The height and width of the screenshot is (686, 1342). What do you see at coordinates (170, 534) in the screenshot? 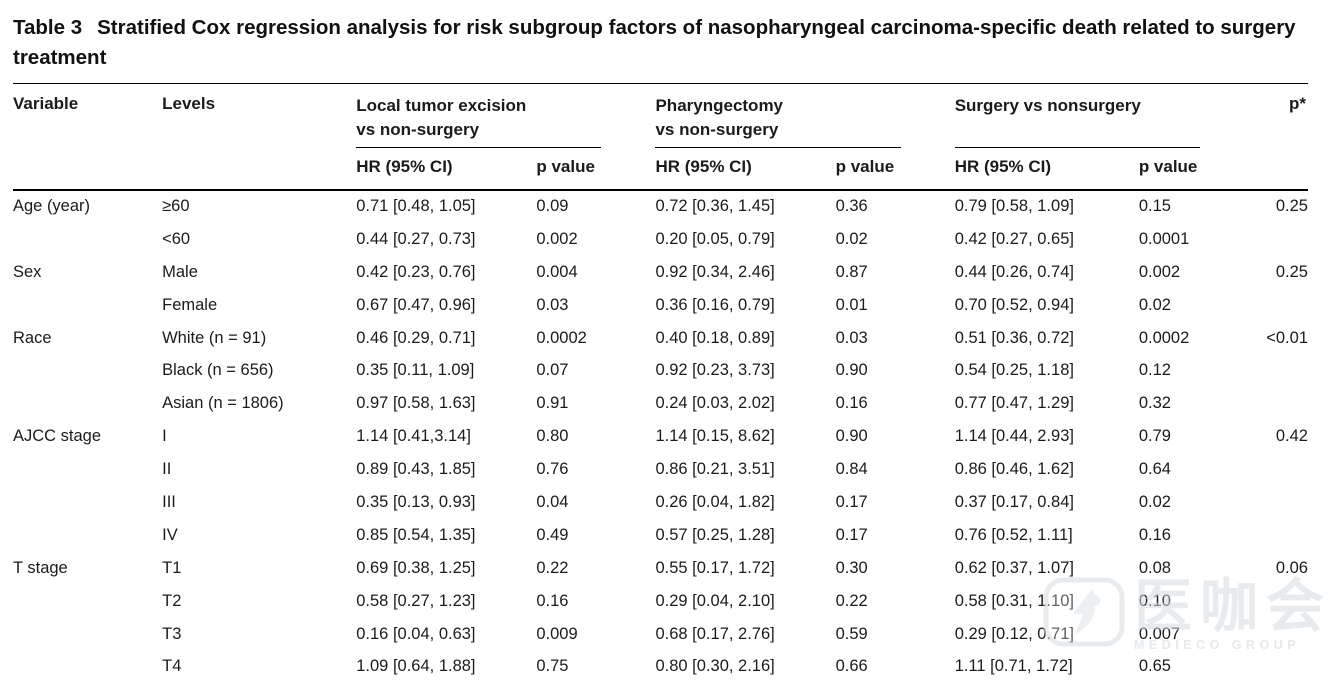
I see `cell-level: IV` at bounding box center [170, 534].